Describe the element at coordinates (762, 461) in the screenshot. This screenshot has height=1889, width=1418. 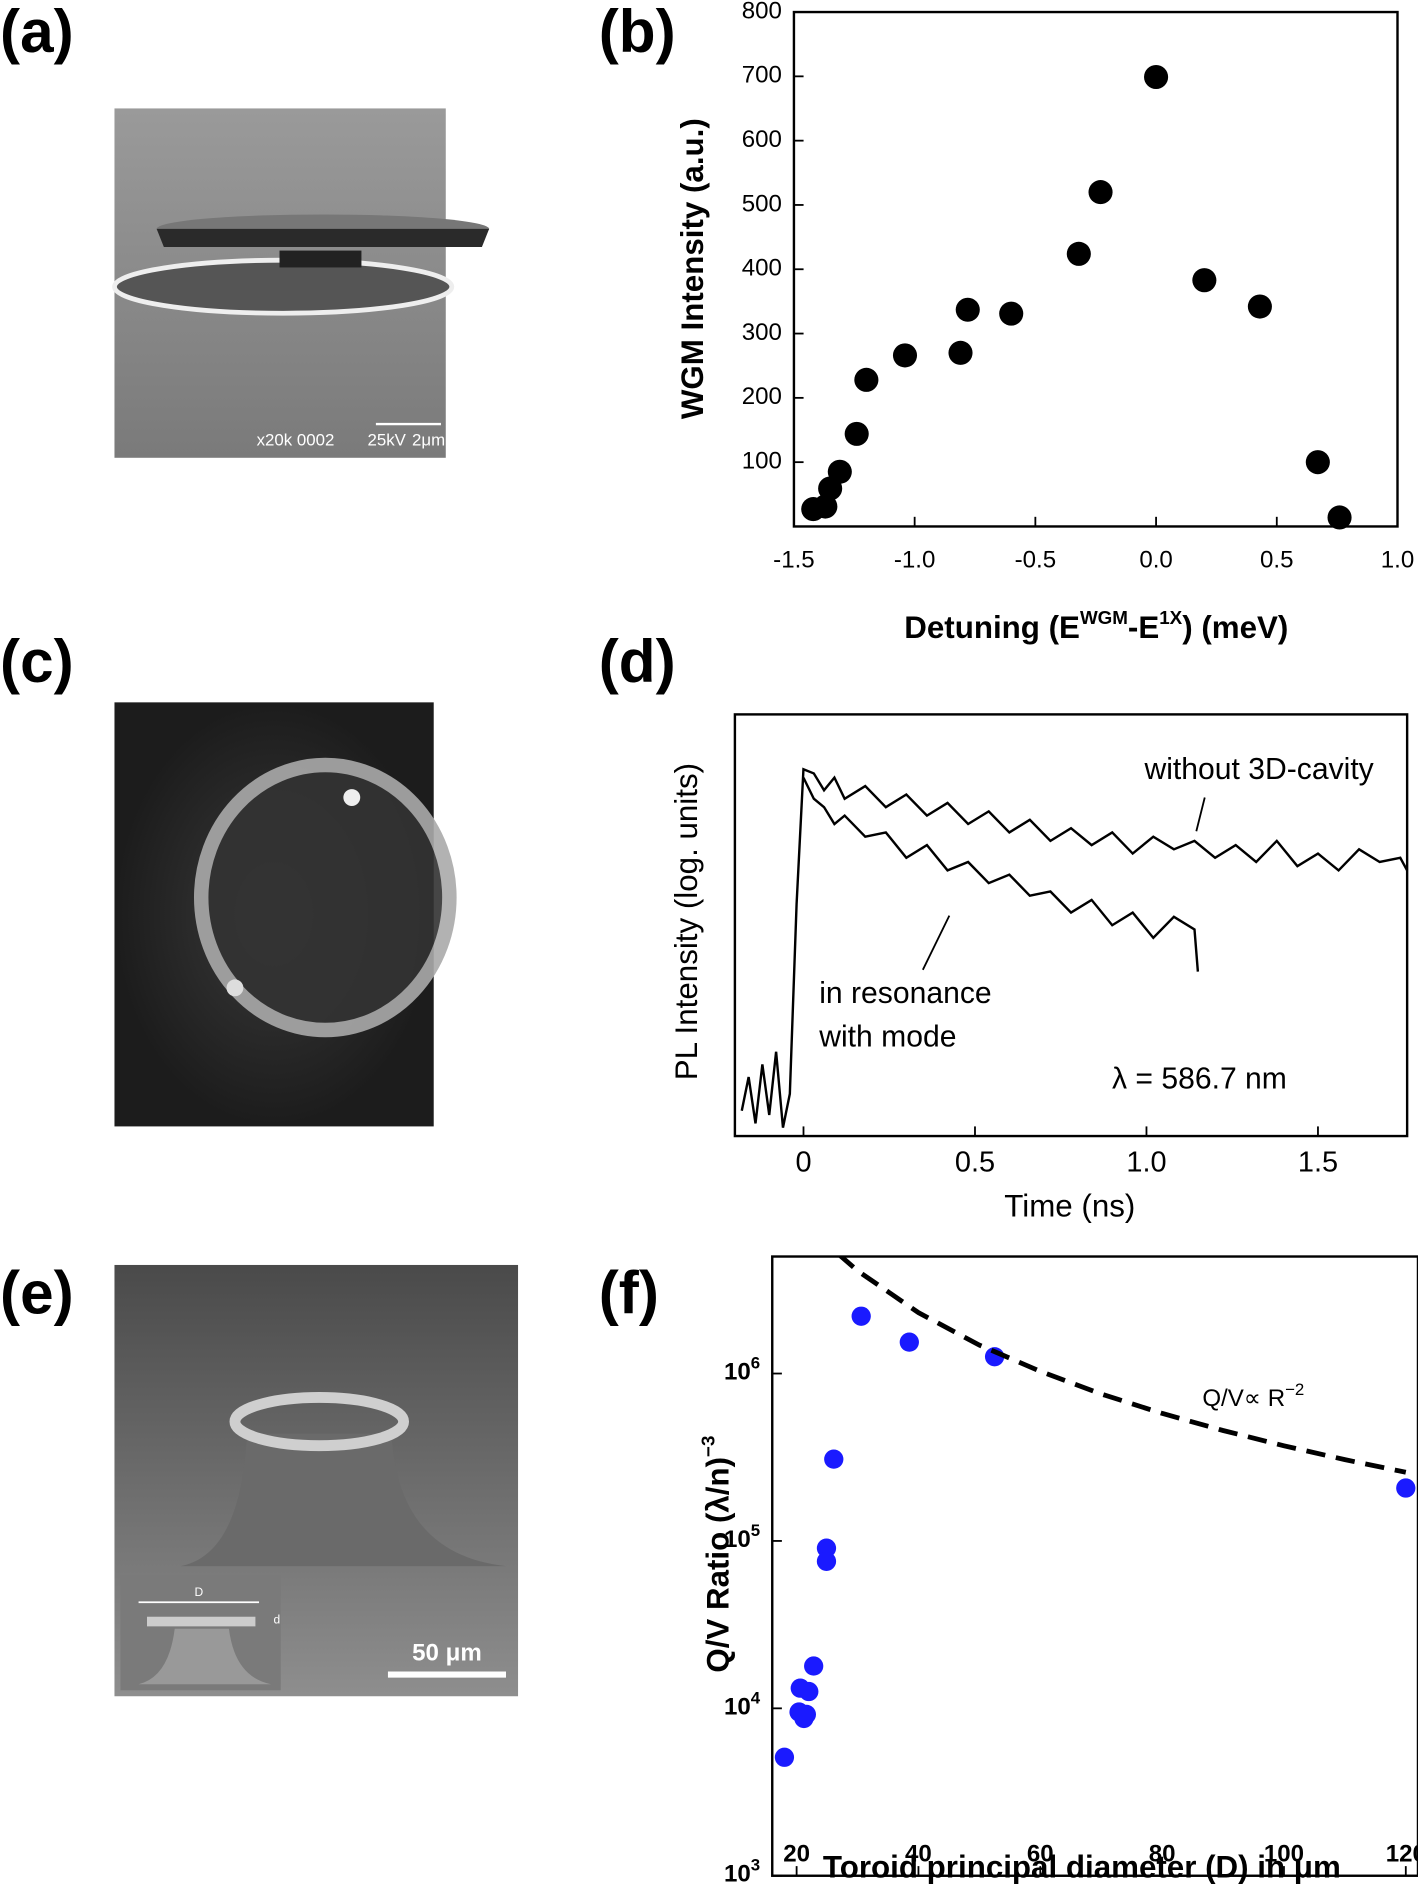
I see `y-tick-label: 100` at that location.